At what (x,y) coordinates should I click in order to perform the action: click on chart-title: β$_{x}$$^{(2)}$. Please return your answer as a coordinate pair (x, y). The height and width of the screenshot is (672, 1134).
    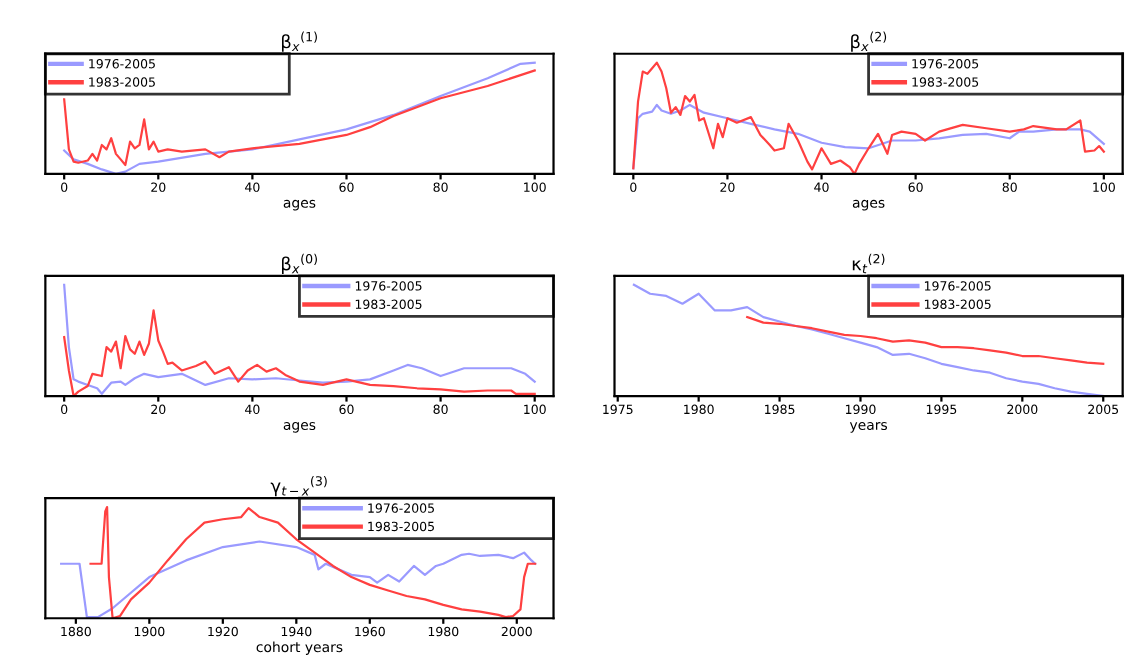
    Looking at the image, I should click on (869, 41).